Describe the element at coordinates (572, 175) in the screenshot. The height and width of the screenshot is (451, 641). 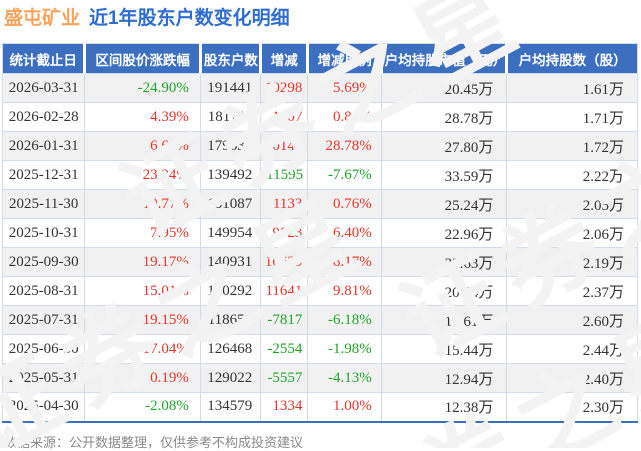
I see `avg-shares-cell: 2.22万` at that location.